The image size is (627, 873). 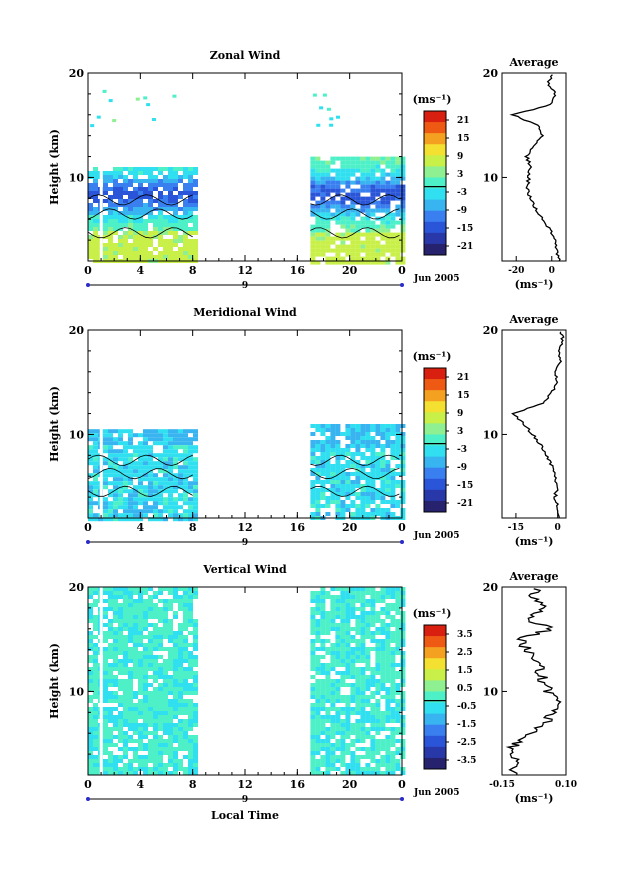 I want to click on colorbar-tick-label: -21, so click(x=465, y=247).